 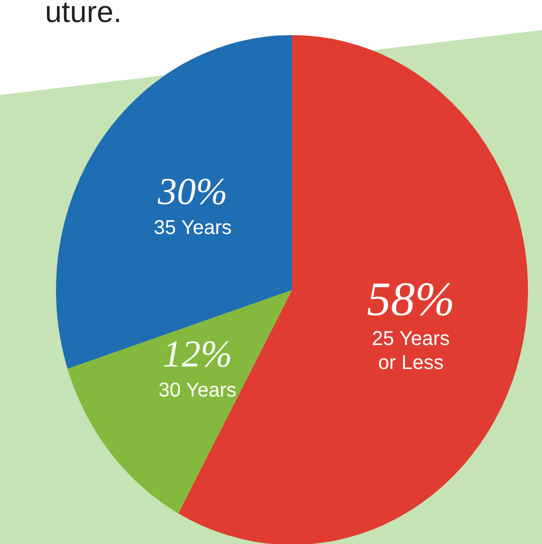 What do you see at coordinates (193, 228) in the screenshot?
I see `slice-label: 35 Years` at bounding box center [193, 228].